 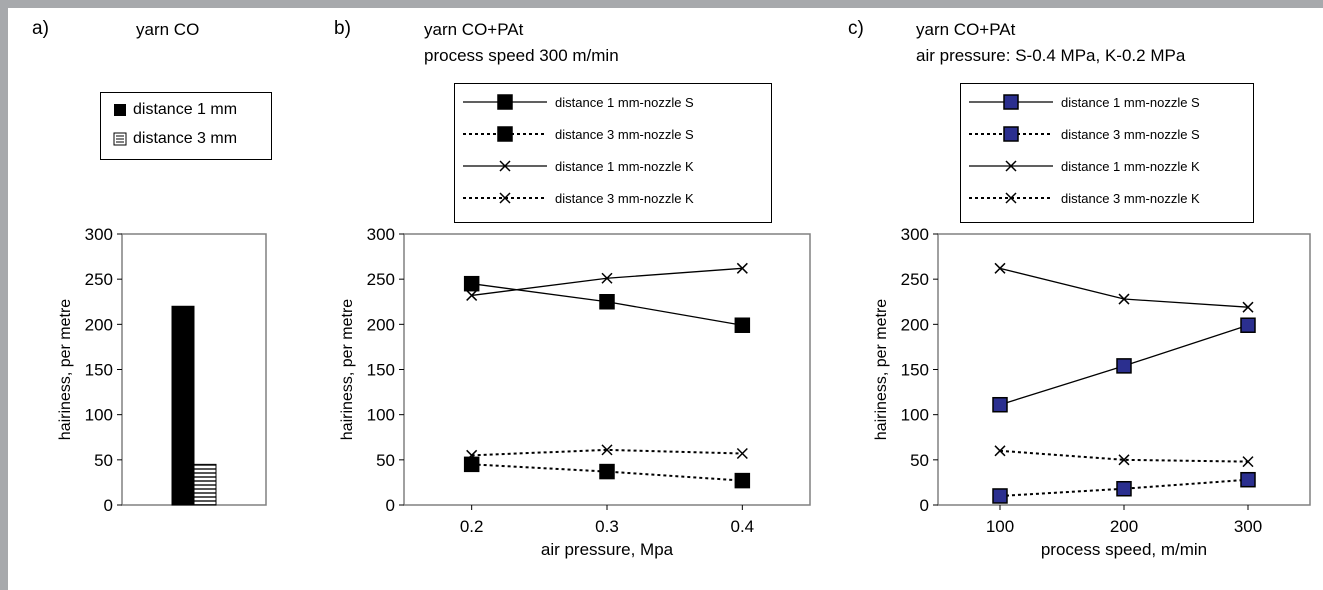 What do you see at coordinates (966, 29) in the screenshot?
I see `panel-c-title-line1: yarn CO+PAt` at bounding box center [966, 29].